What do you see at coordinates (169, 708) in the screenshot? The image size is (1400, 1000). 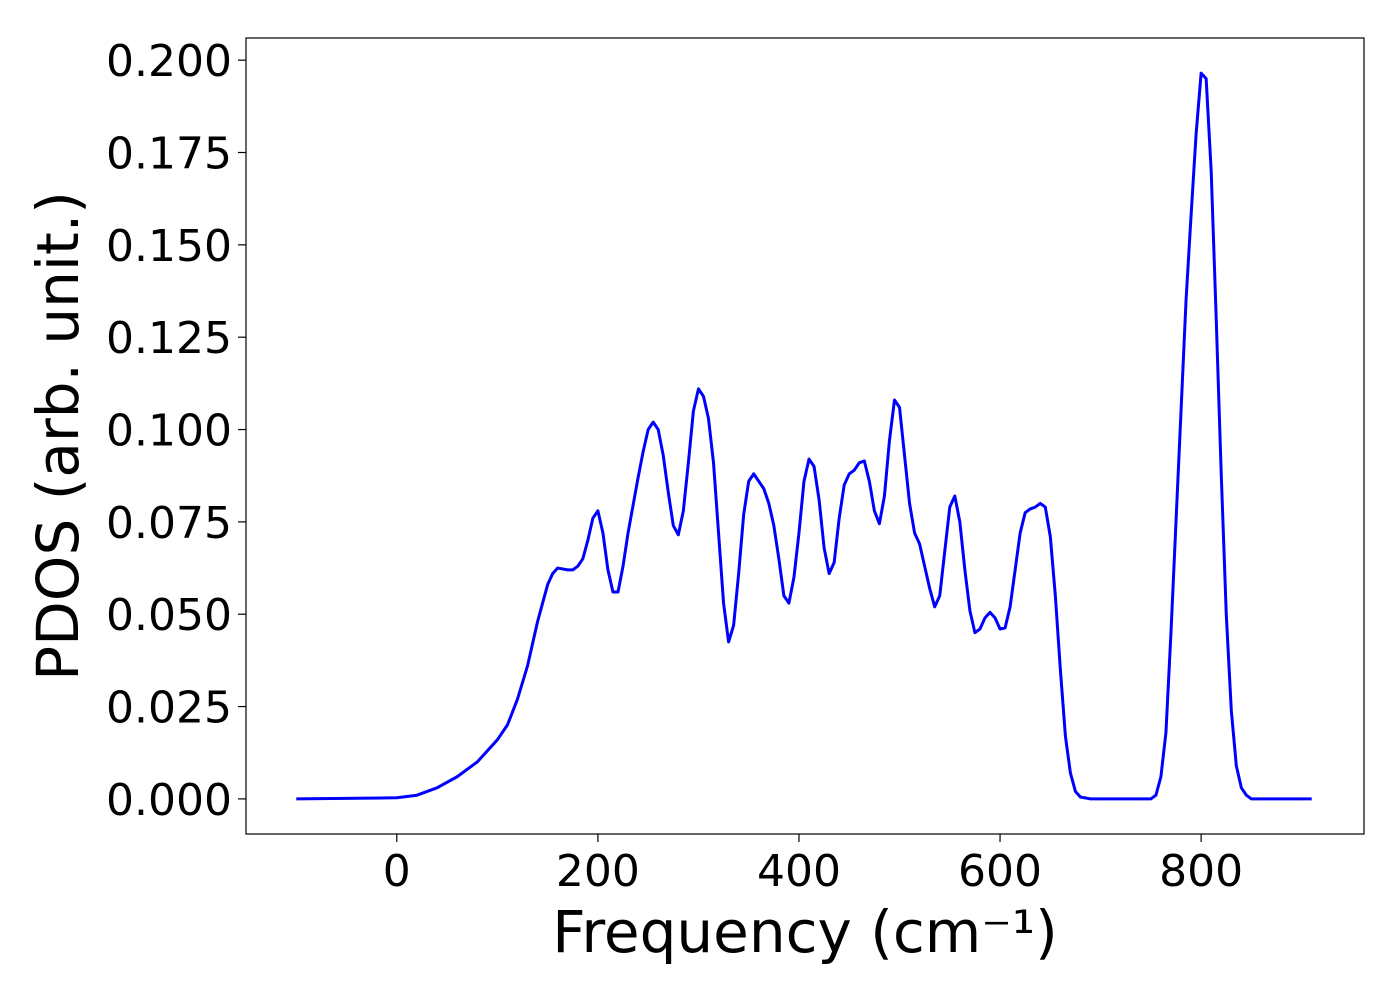 I see `y-tick-label: 0.025` at bounding box center [169, 708].